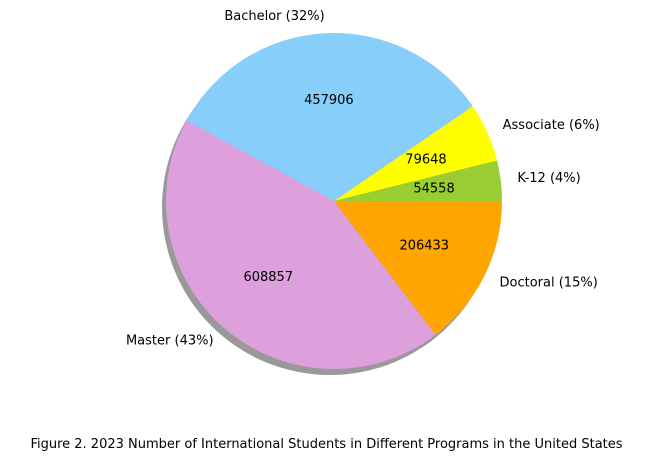 This screenshot has width=653, height=463. What do you see at coordinates (274, 16) in the screenshot?
I see `category-label-bachelor: Bachelor (32%)` at bounding box center [274, 16].